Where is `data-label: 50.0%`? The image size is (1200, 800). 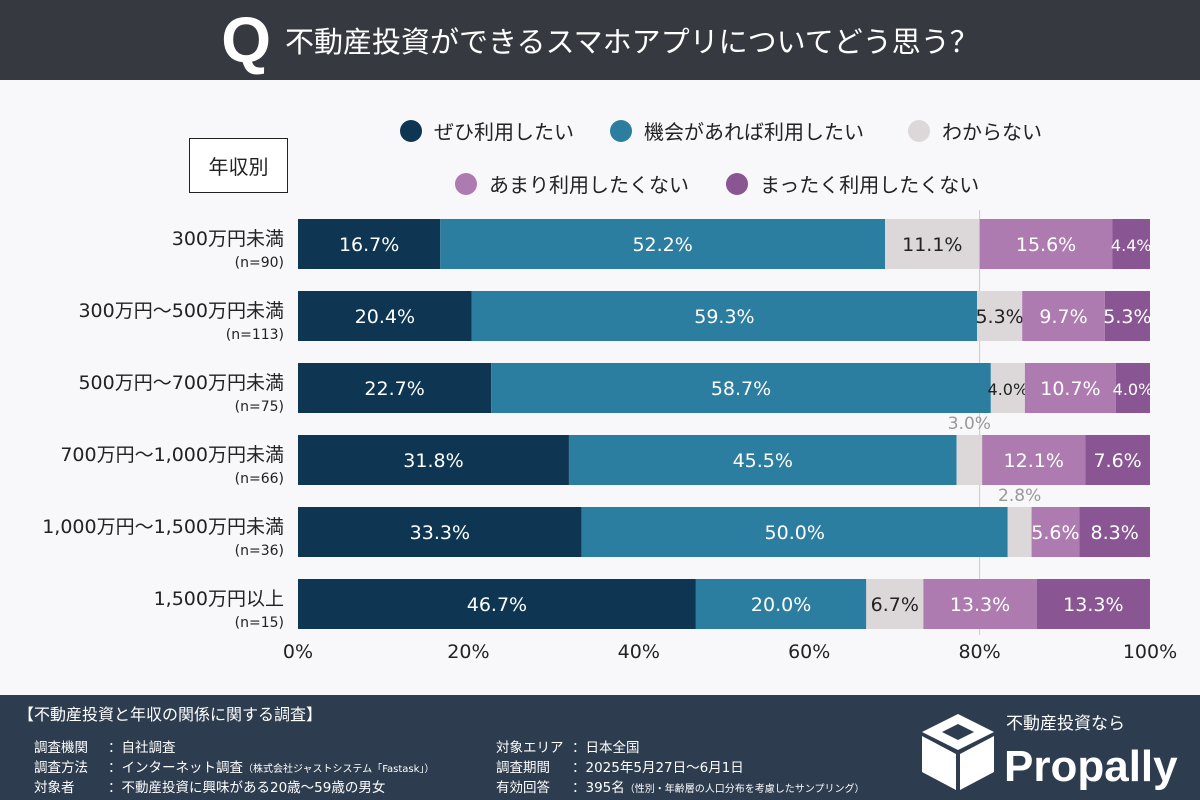
data-label: 50.0% is located at coordinates (795, 533).